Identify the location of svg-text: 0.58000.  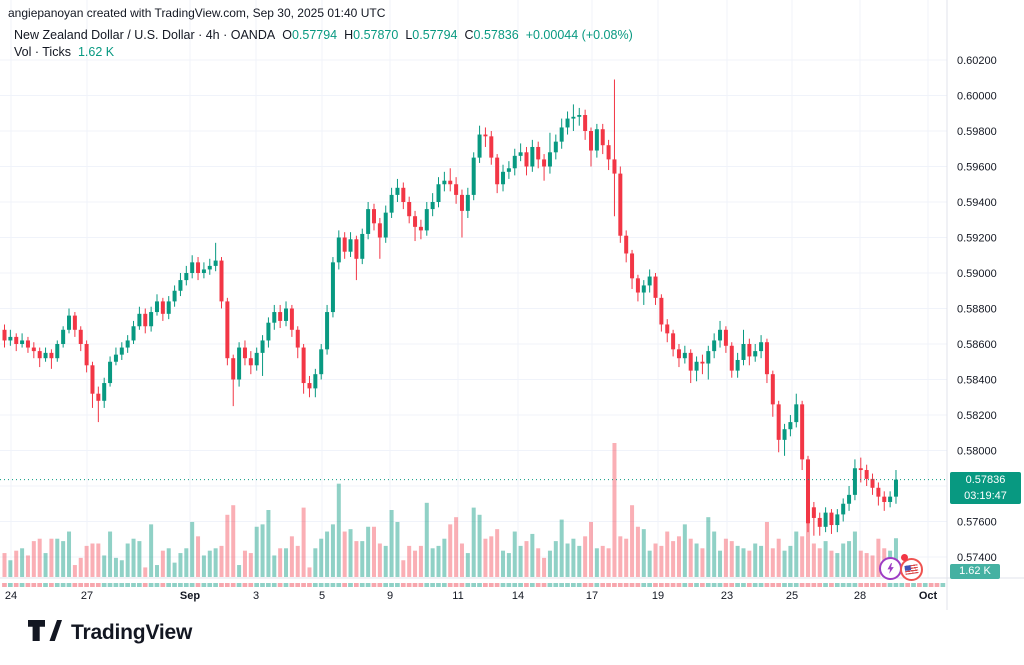
(977, 452).